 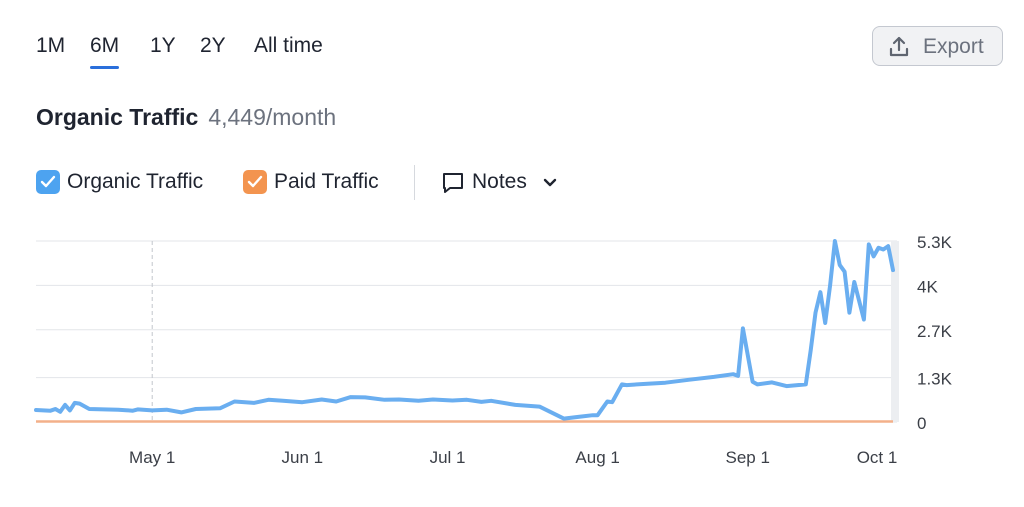 I want to click on notes-label: Notes, so click(x=499, y=181).